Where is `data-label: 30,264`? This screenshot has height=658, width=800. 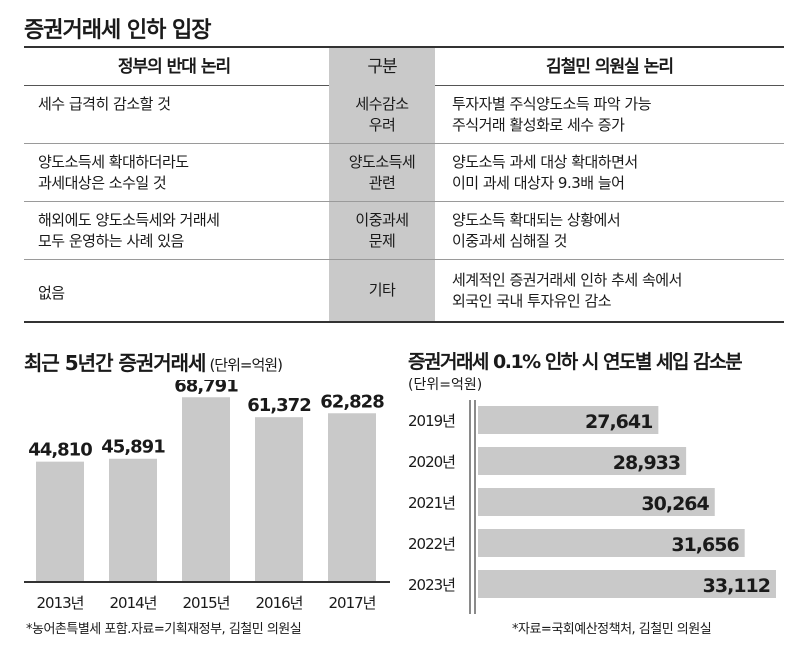
data-label: 30,264 is located at coordinates (675, 504).